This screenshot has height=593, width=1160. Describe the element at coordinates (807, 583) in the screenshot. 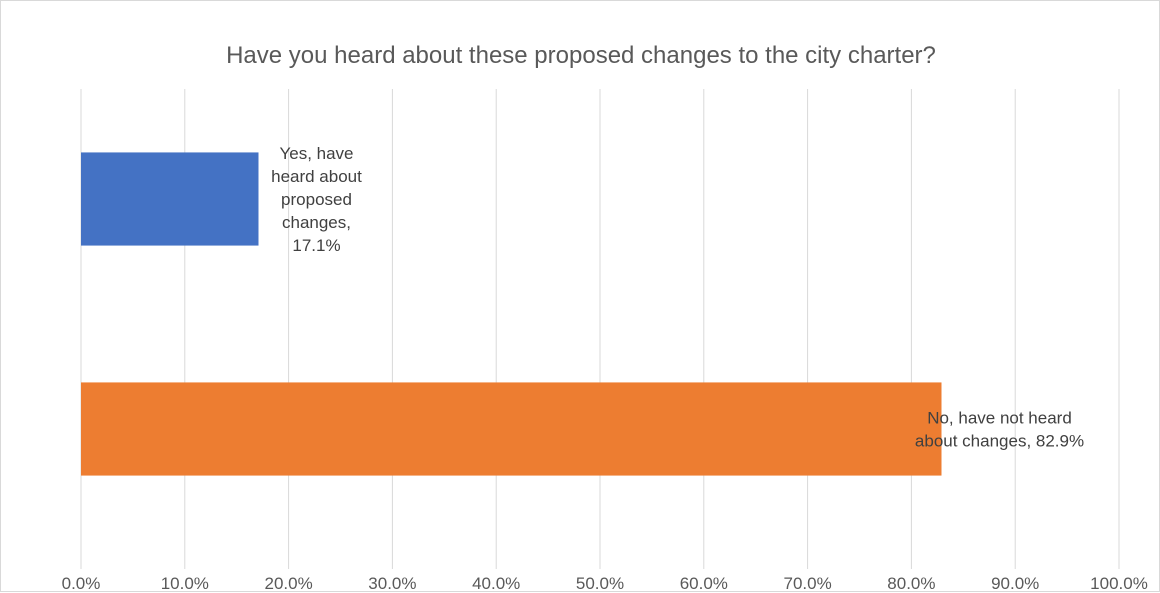

I see `x-tick-label: 70.0%` at that location.